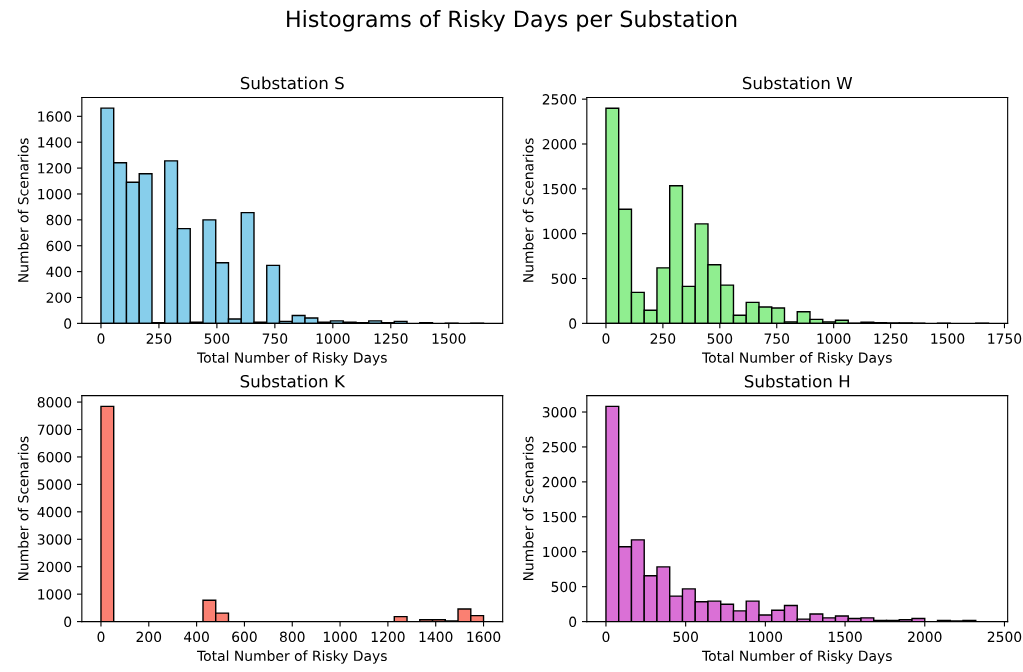 This screenshot has width=1023, height=672. What do you see at coordinates (292, 83) in the screenshot?
I see `chart-title: Substation S` at bounding box center [292, 83].